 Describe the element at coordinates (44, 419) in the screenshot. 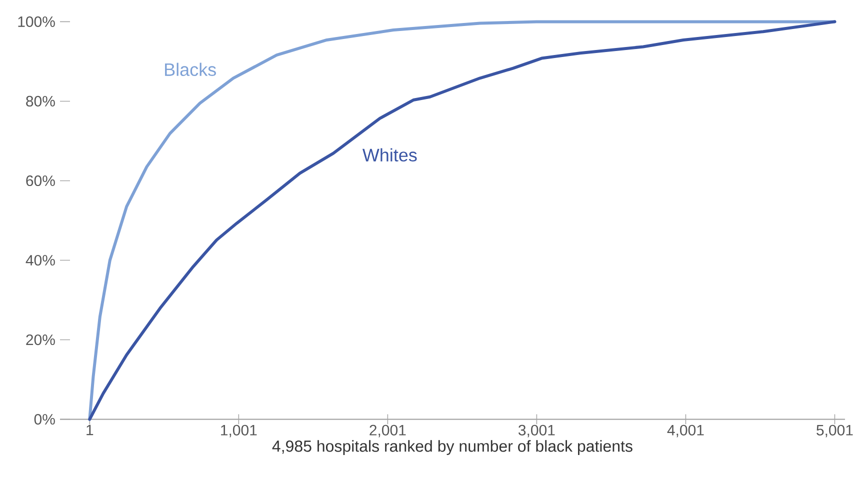

I see `y-tick-label: 0%` at that location.